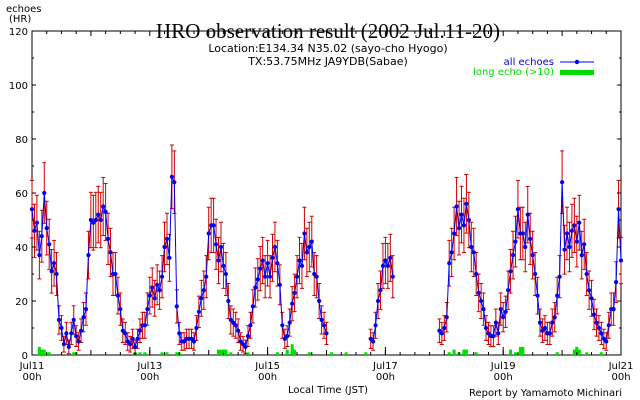 The height and width of the screenshot is (400, 640). What do you see at coordinates (503, 366) in the screenshot?
I see `x-tick-label: Jul19` at bounding box center [503, 366].